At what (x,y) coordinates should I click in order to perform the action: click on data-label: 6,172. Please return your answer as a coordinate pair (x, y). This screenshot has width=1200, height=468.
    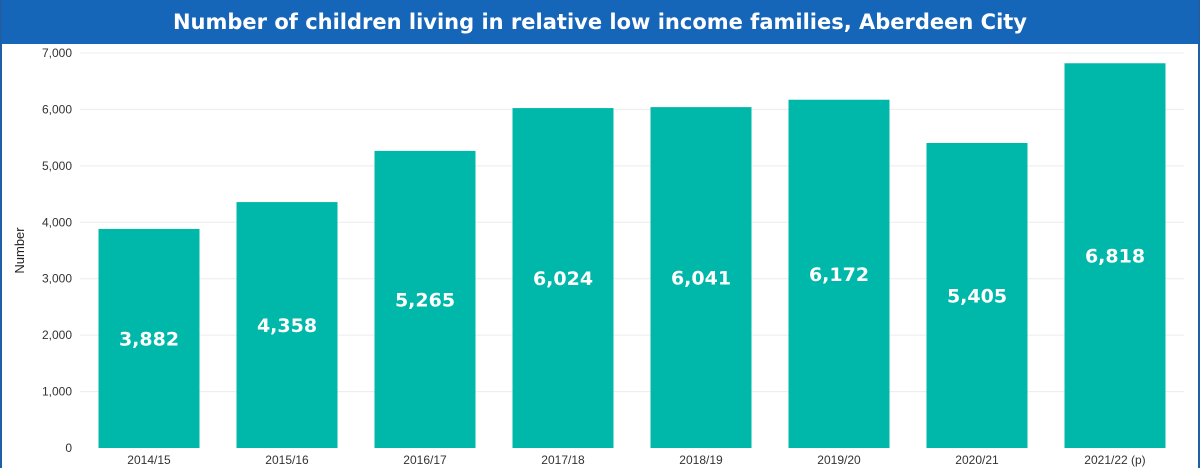
    Looking at the image, I should click on (839, 275).